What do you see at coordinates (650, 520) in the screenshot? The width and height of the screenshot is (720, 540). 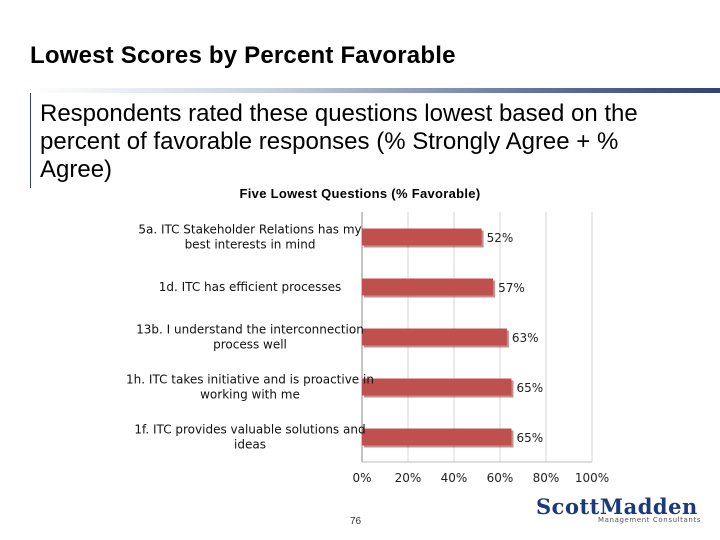 I see `logo-tagline: Management Consultants` at bounding box center [650, 520].